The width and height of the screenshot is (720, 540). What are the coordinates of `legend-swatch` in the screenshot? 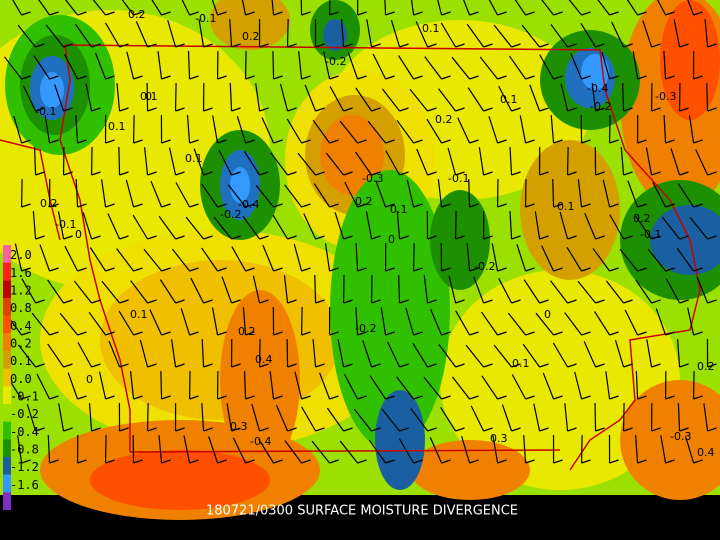 It's located at (7, 483).